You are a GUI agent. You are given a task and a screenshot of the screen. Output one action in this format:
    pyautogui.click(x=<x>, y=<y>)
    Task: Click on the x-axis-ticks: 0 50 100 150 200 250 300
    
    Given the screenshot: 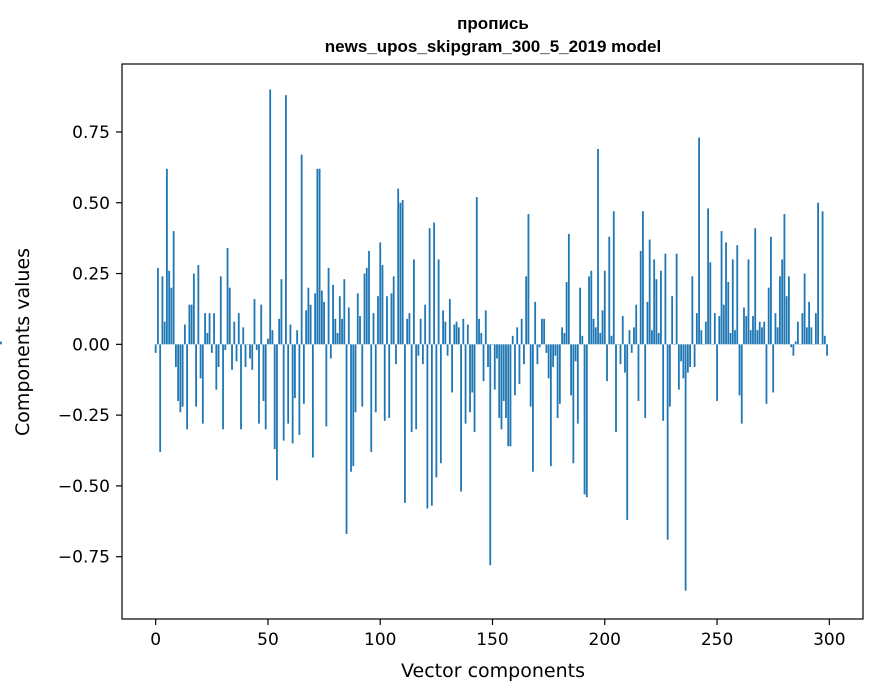 What is the action you would take?
    pyautogui.click(x=498, y=634)
    